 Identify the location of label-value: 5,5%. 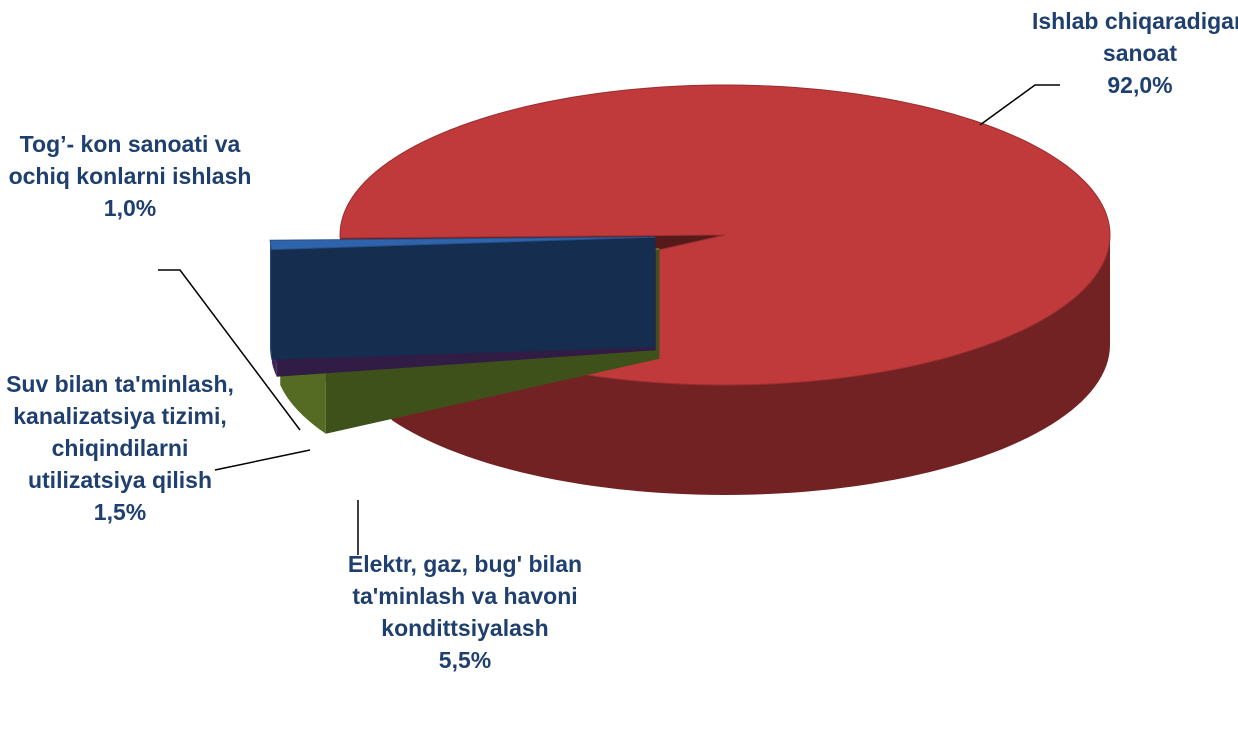
(465, 660).